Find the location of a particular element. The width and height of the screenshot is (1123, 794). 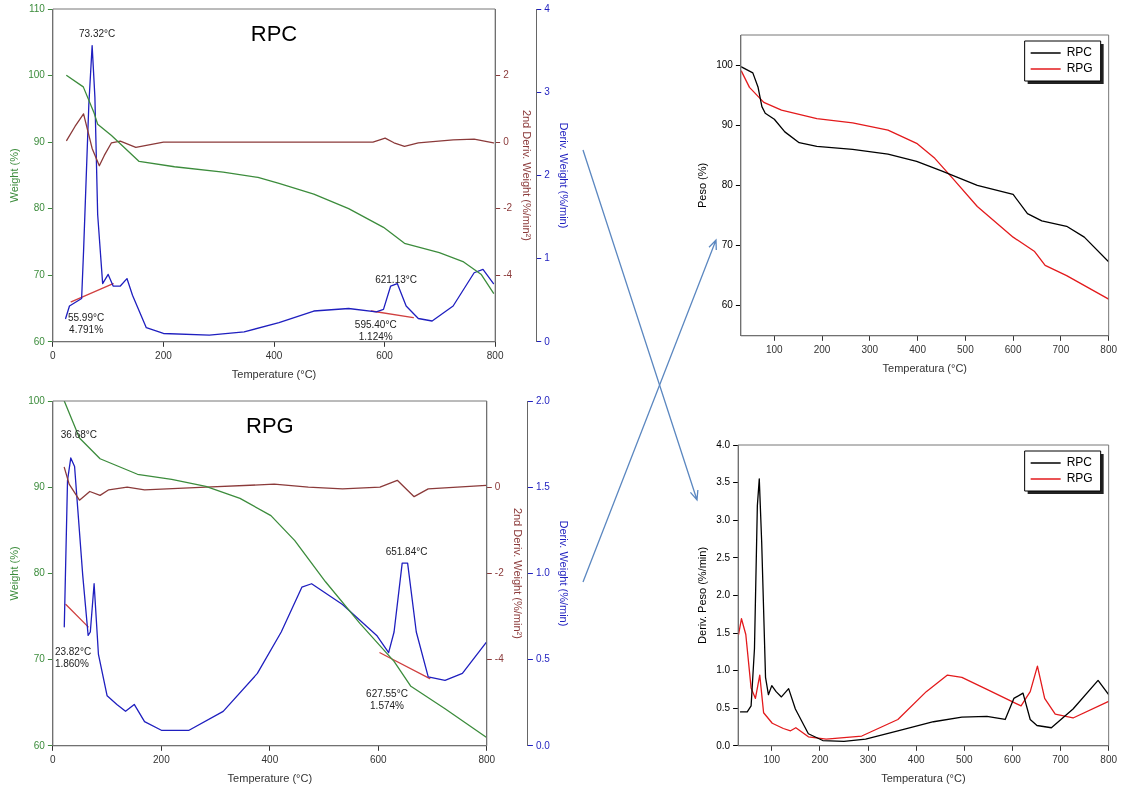

y-tick-label: 2.5 is located at coordinates (723, 557).